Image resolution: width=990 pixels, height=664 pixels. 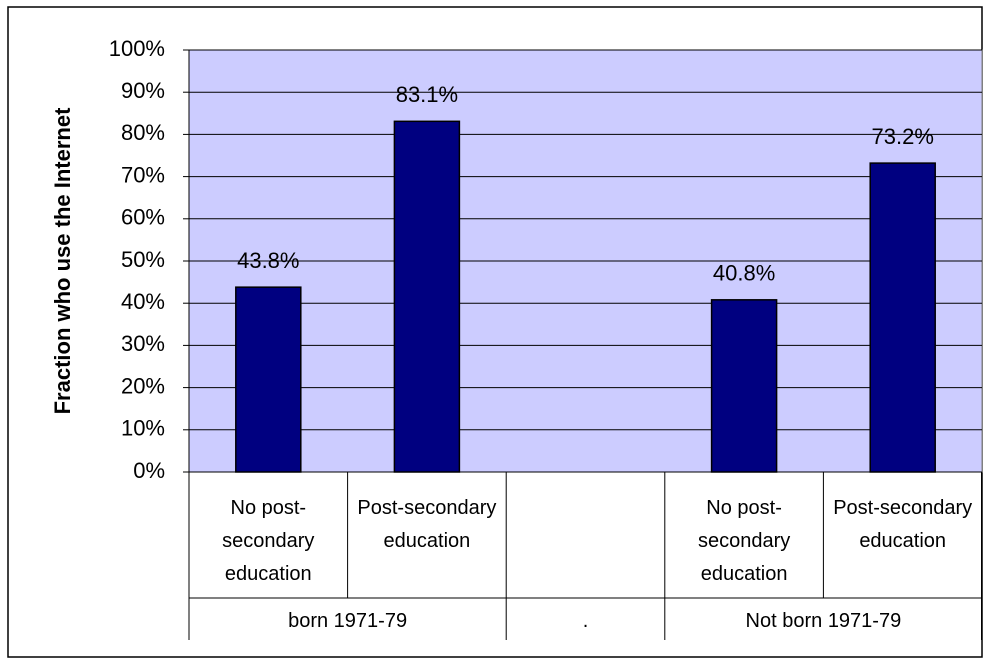 I want to click on y-tick-label: 60%, so click(x=143, y=217).